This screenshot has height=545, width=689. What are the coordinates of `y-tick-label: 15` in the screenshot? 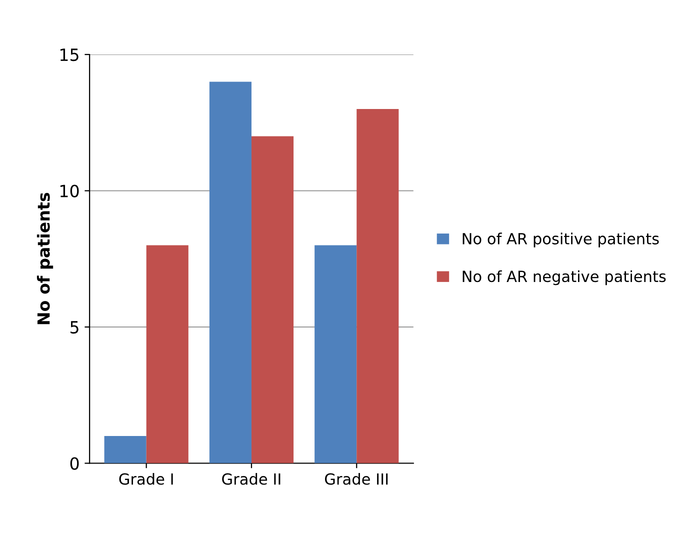 It's located at (69, 55).